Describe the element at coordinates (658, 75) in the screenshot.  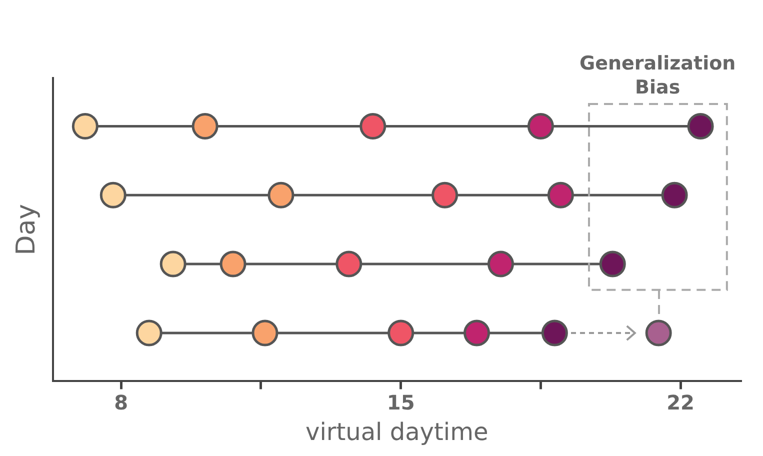
I see `annotation: Generalization Bias` at that location.